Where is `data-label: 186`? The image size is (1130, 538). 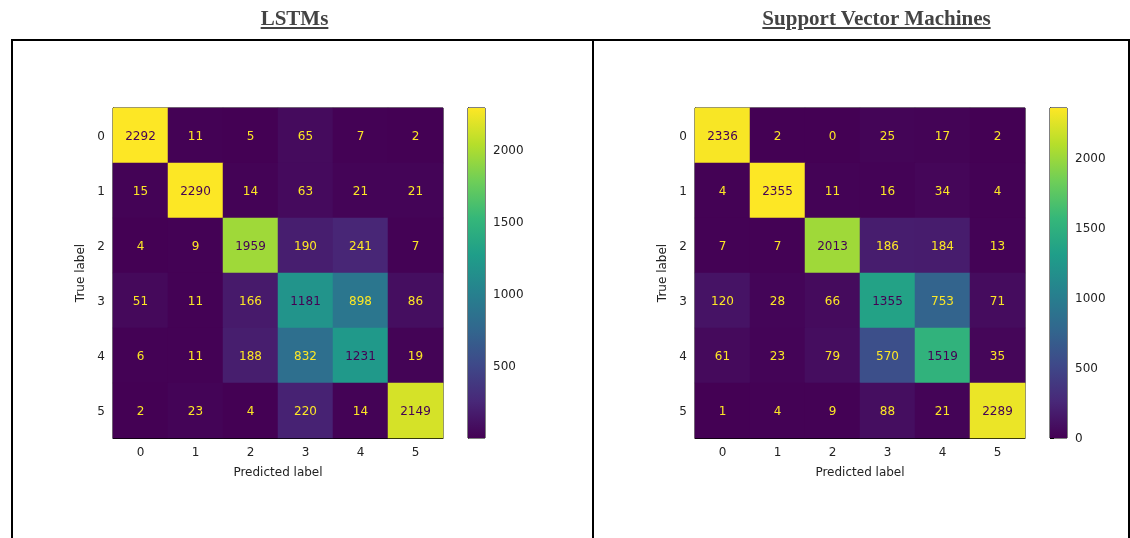 data-label: 186 is located at coordinates (887, 245).